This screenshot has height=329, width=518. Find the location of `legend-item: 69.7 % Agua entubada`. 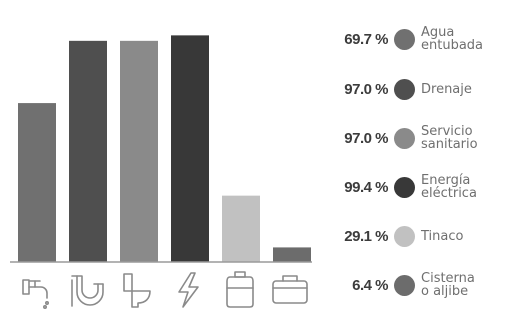

legend-item: 69.7 % Agua entubada is located at coordinates (420, 39).